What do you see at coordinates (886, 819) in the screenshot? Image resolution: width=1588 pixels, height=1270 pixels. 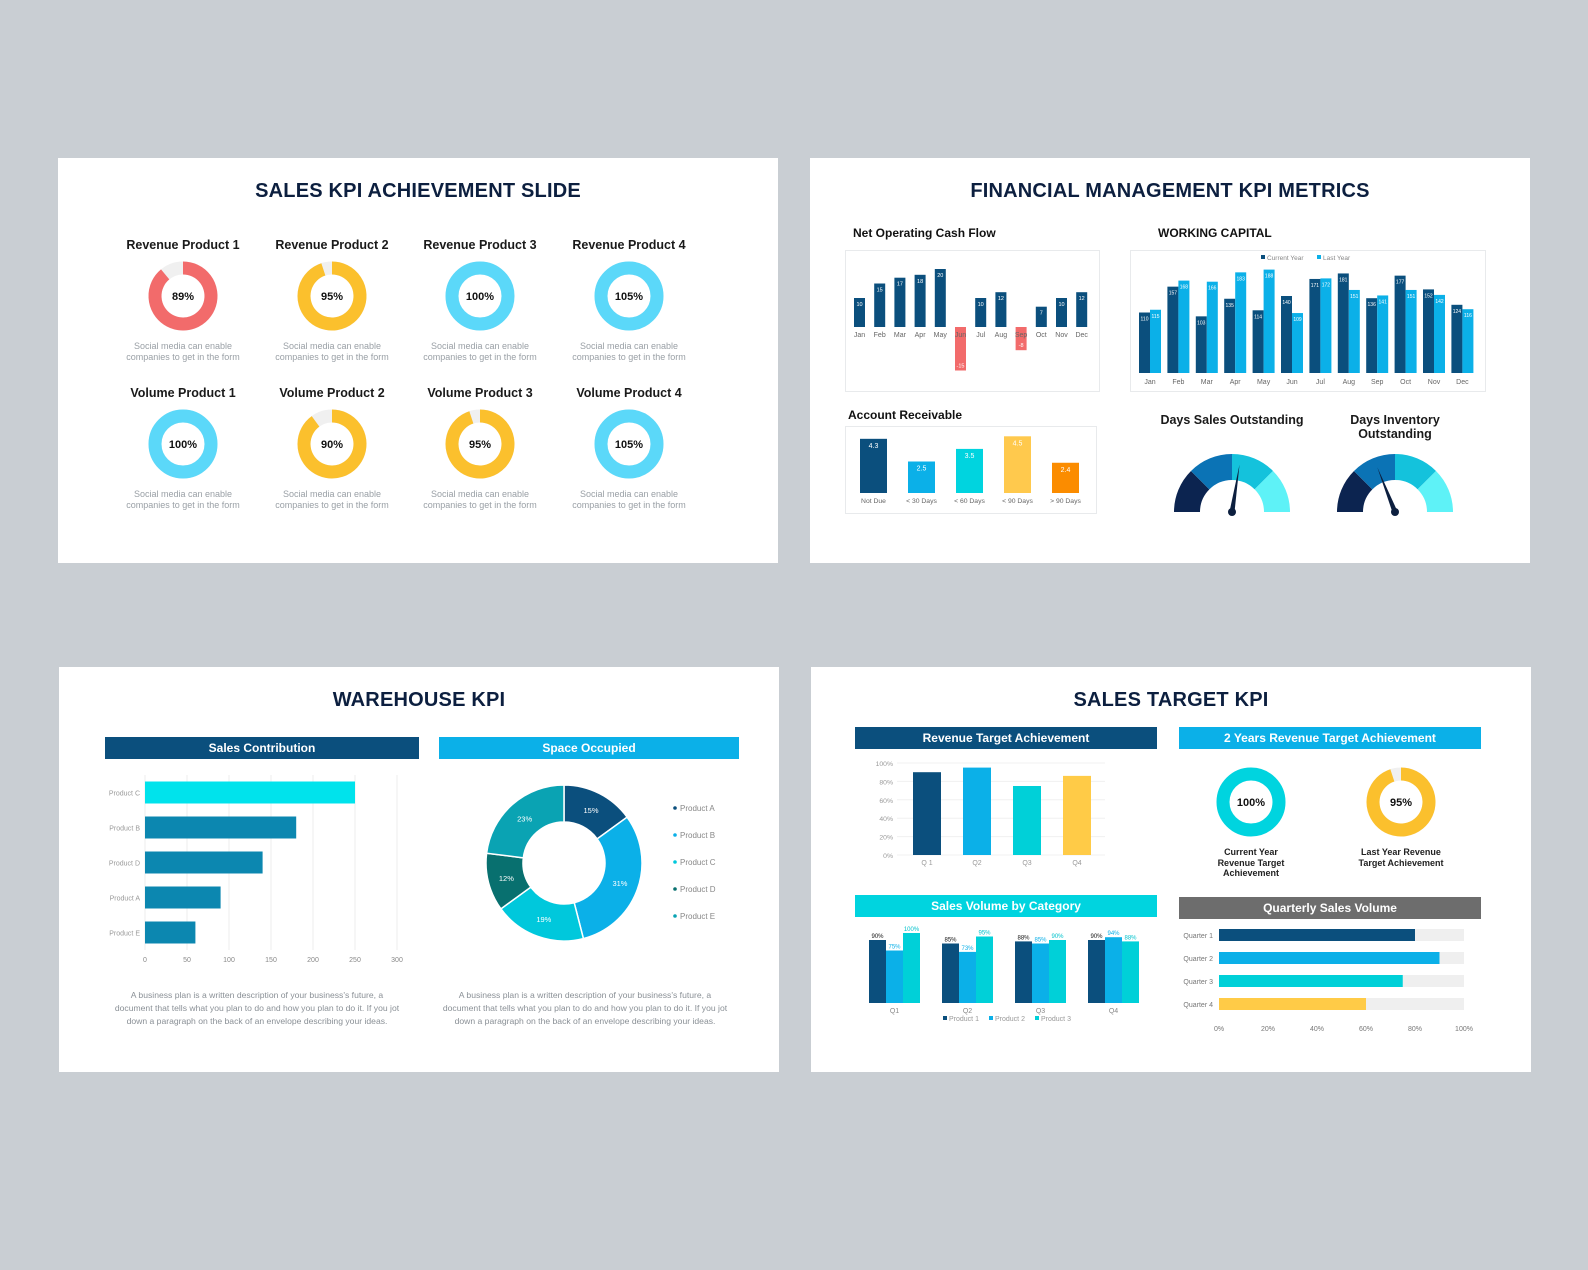 I see `y-tick-label: 40%` at bounding box center [886, 819].